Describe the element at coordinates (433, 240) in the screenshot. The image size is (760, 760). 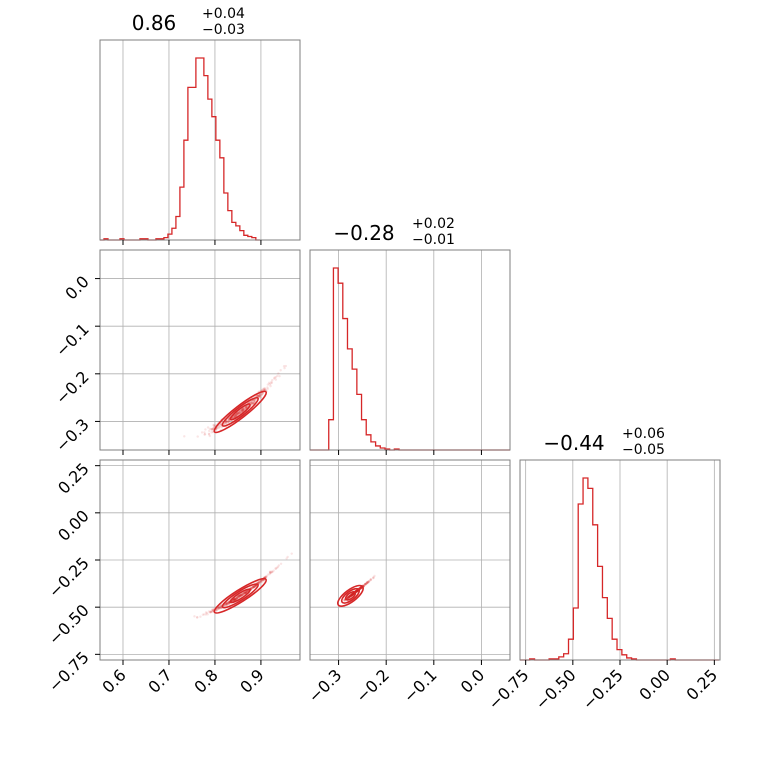
I see `title-minus: −0.01` at that location.